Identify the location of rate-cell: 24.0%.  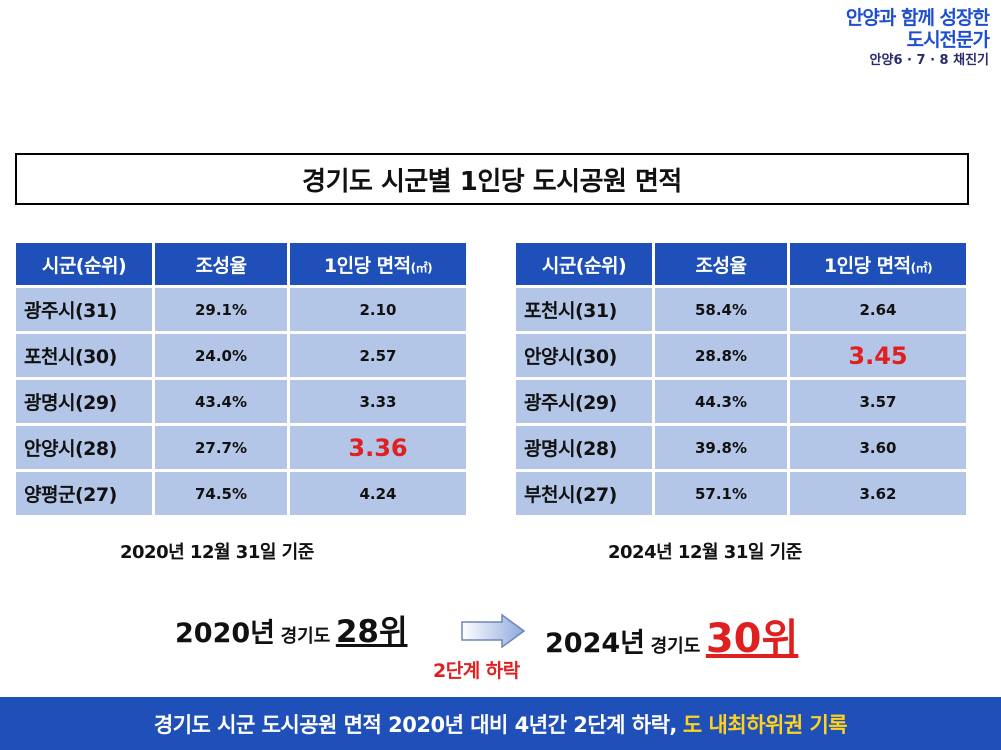
(221, 355).